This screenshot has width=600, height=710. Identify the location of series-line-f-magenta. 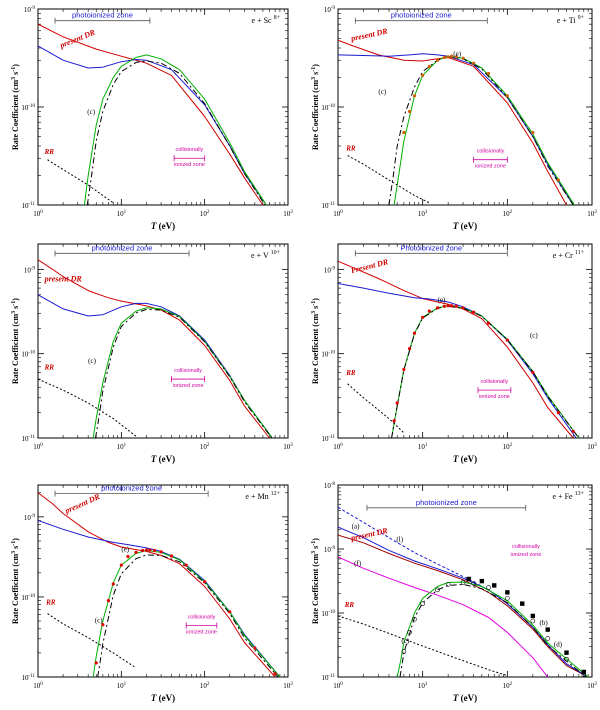
(443, 616).